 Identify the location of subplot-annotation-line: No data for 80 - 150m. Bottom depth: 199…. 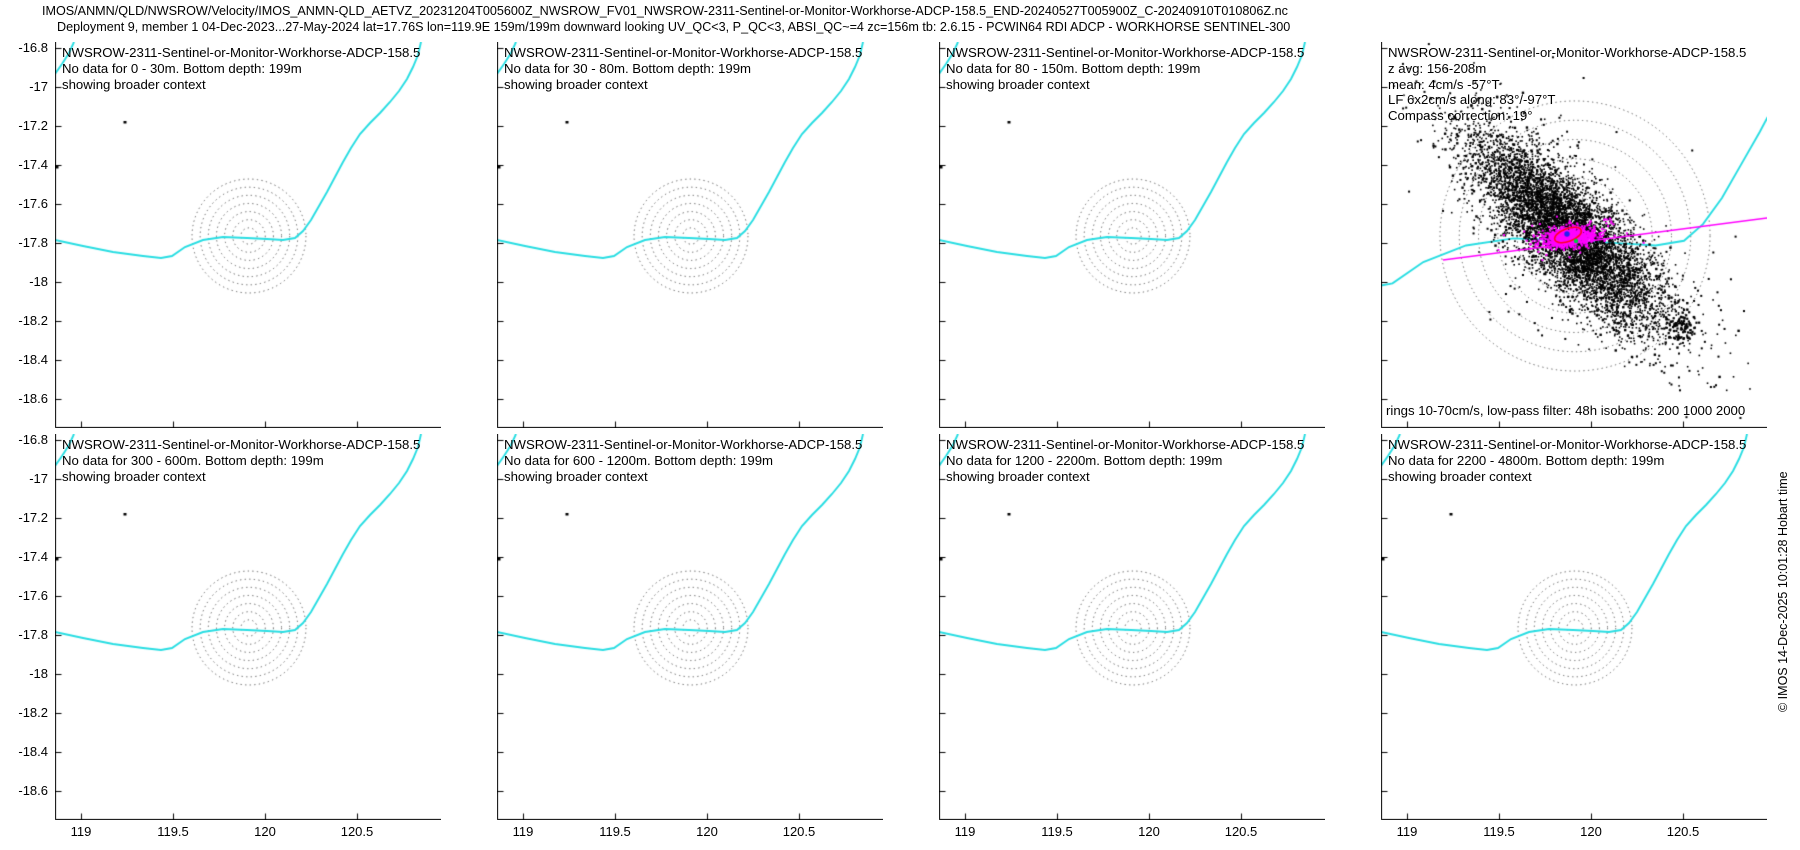
(1073, 68).